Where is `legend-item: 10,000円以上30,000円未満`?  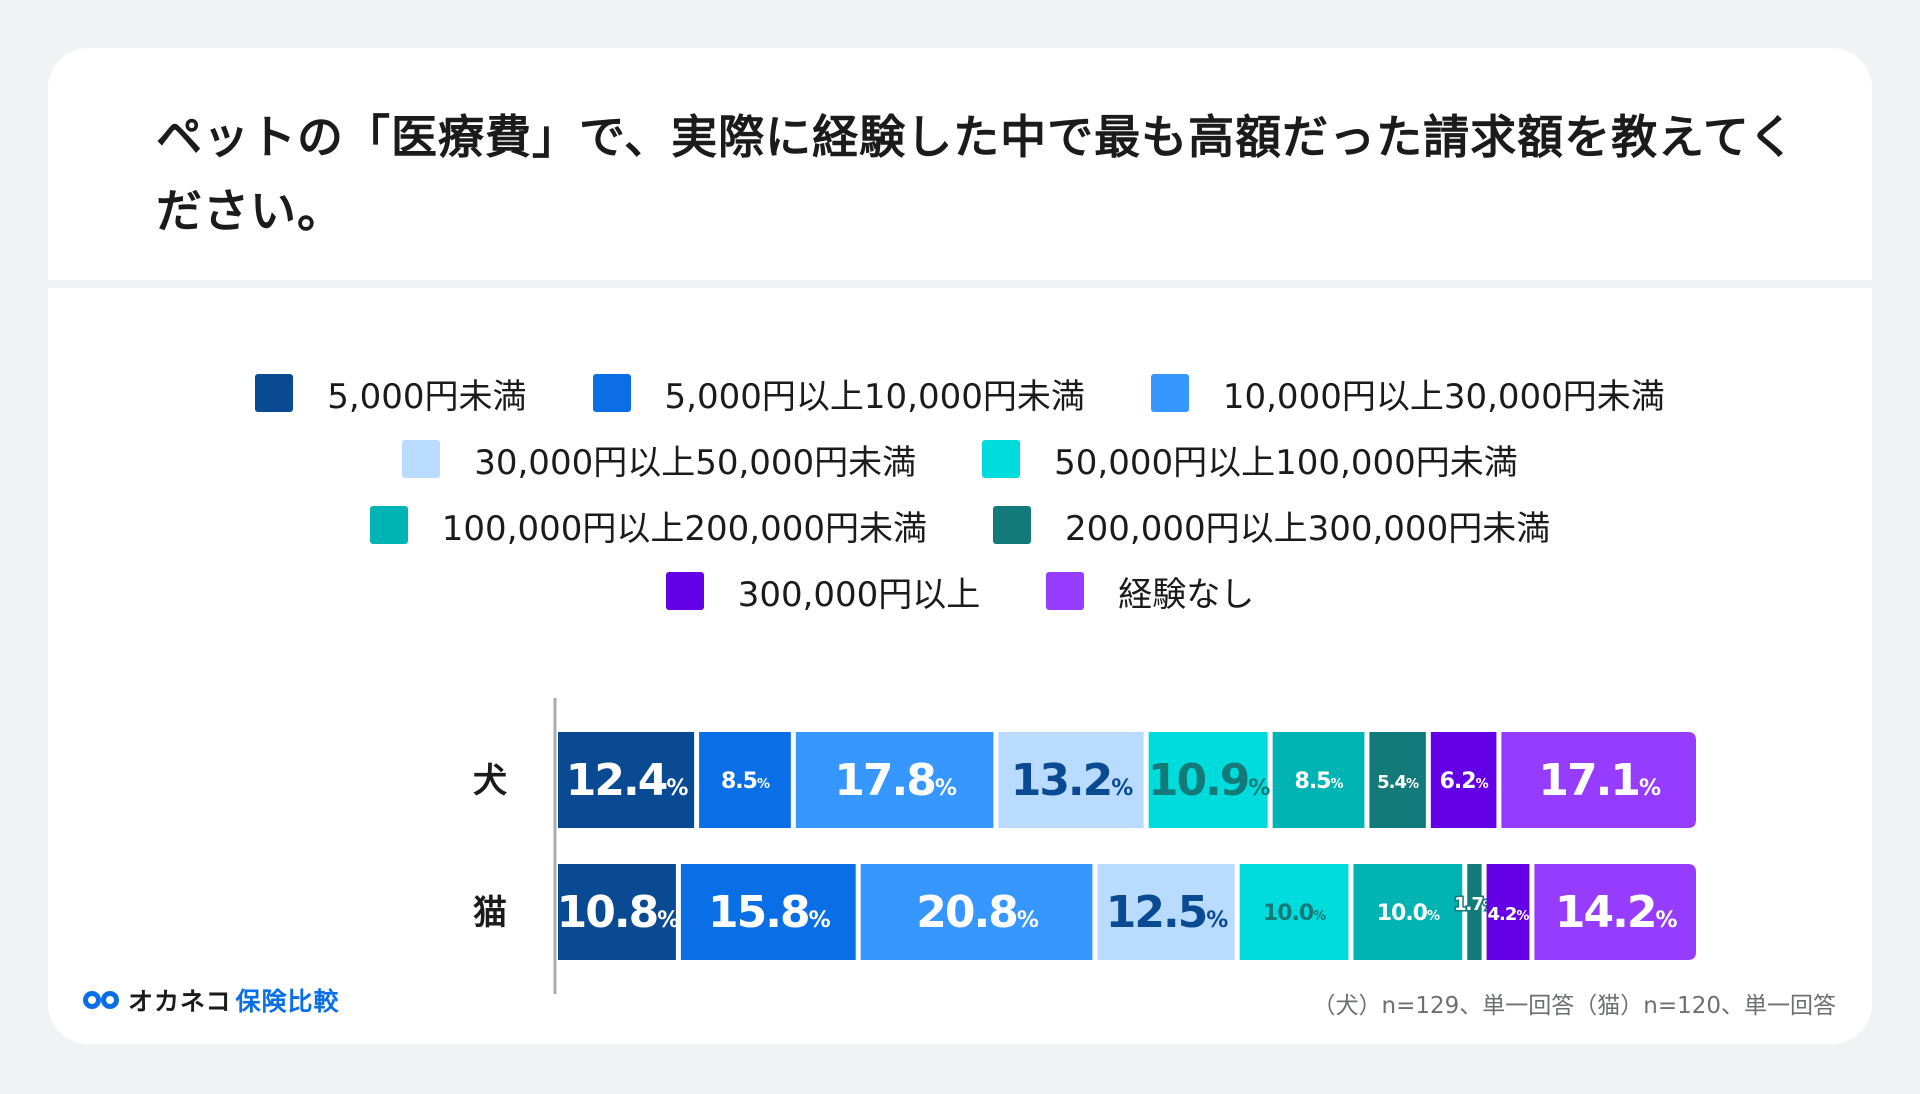
legend-item: 10,000円以上30,000円未満 is located at coordinates (1407, 393).